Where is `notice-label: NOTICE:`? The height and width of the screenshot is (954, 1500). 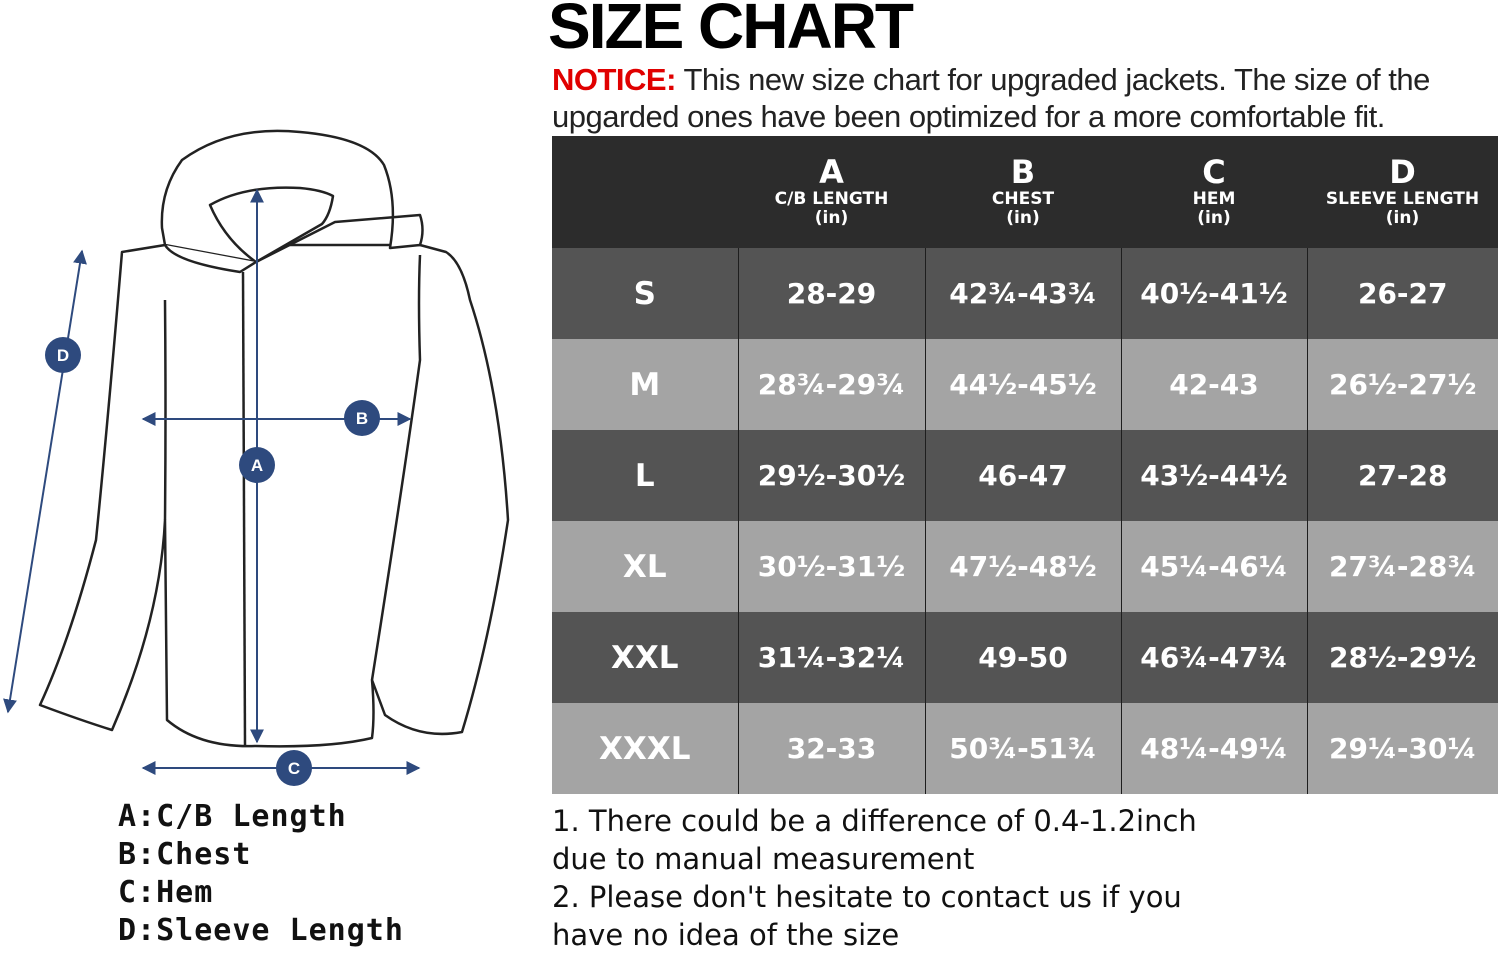
notice-label: NOTICE: is located at coordinates (614, 79).